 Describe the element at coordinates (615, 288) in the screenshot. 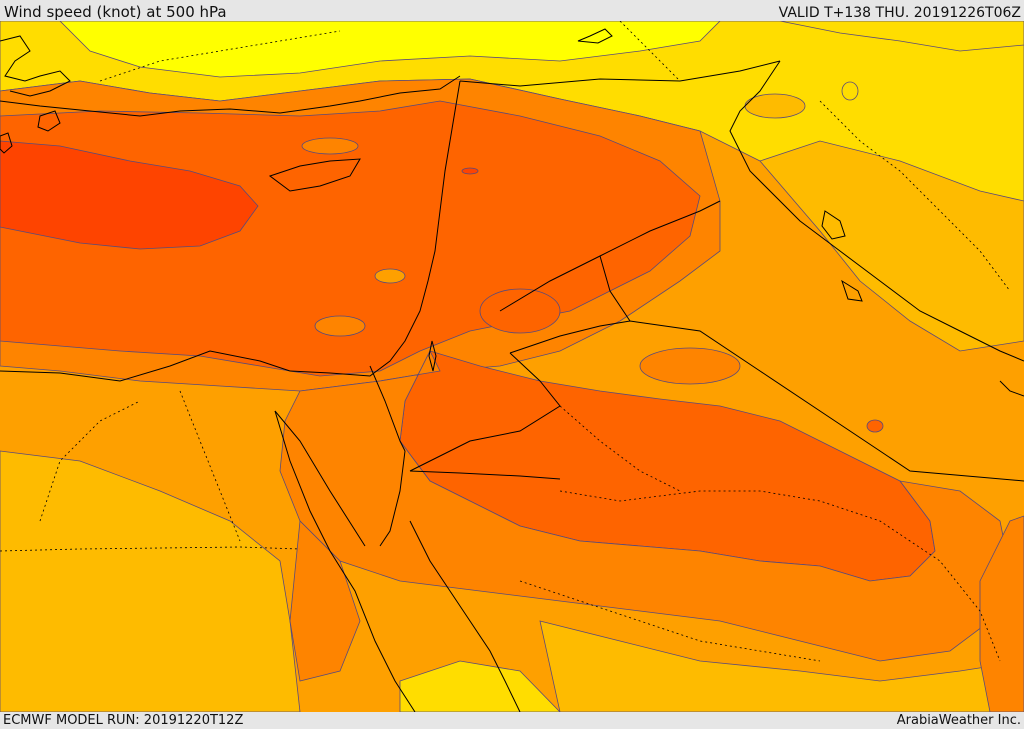

I see `border-jordan-east` at that location.